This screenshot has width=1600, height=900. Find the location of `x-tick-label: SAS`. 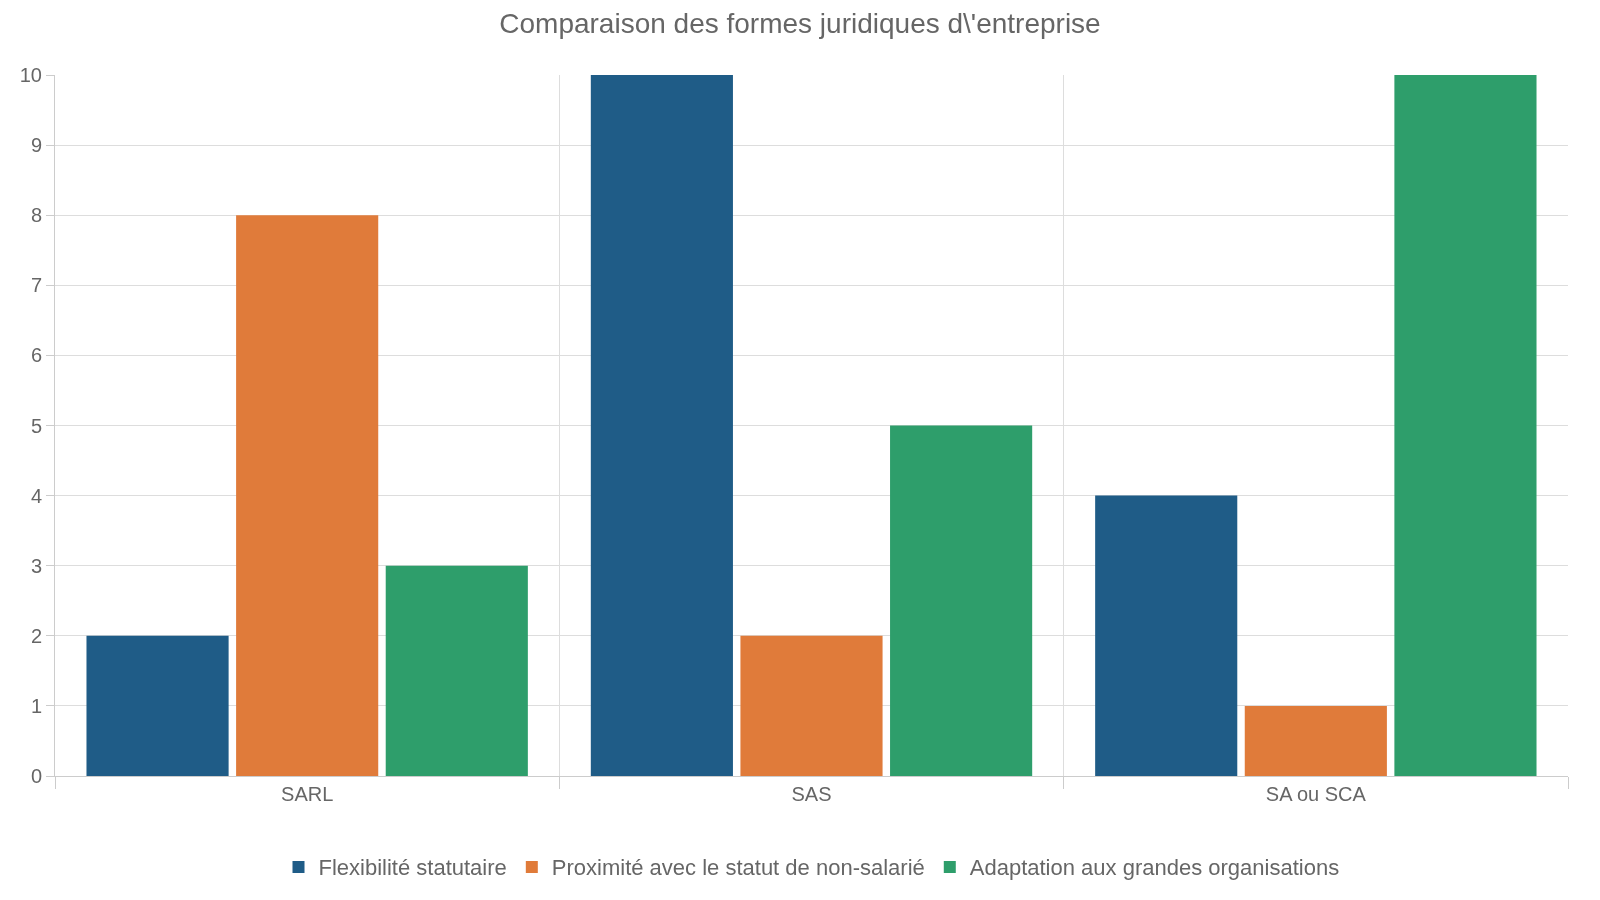

x-tick-label: SAS is located at coordinates (811, 794).